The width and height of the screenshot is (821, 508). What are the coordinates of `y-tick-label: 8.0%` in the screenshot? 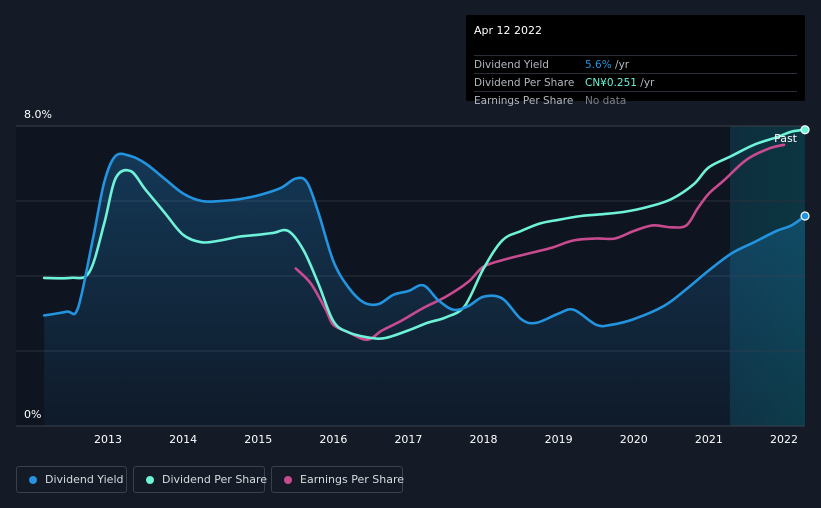 It's located at (38, 114).